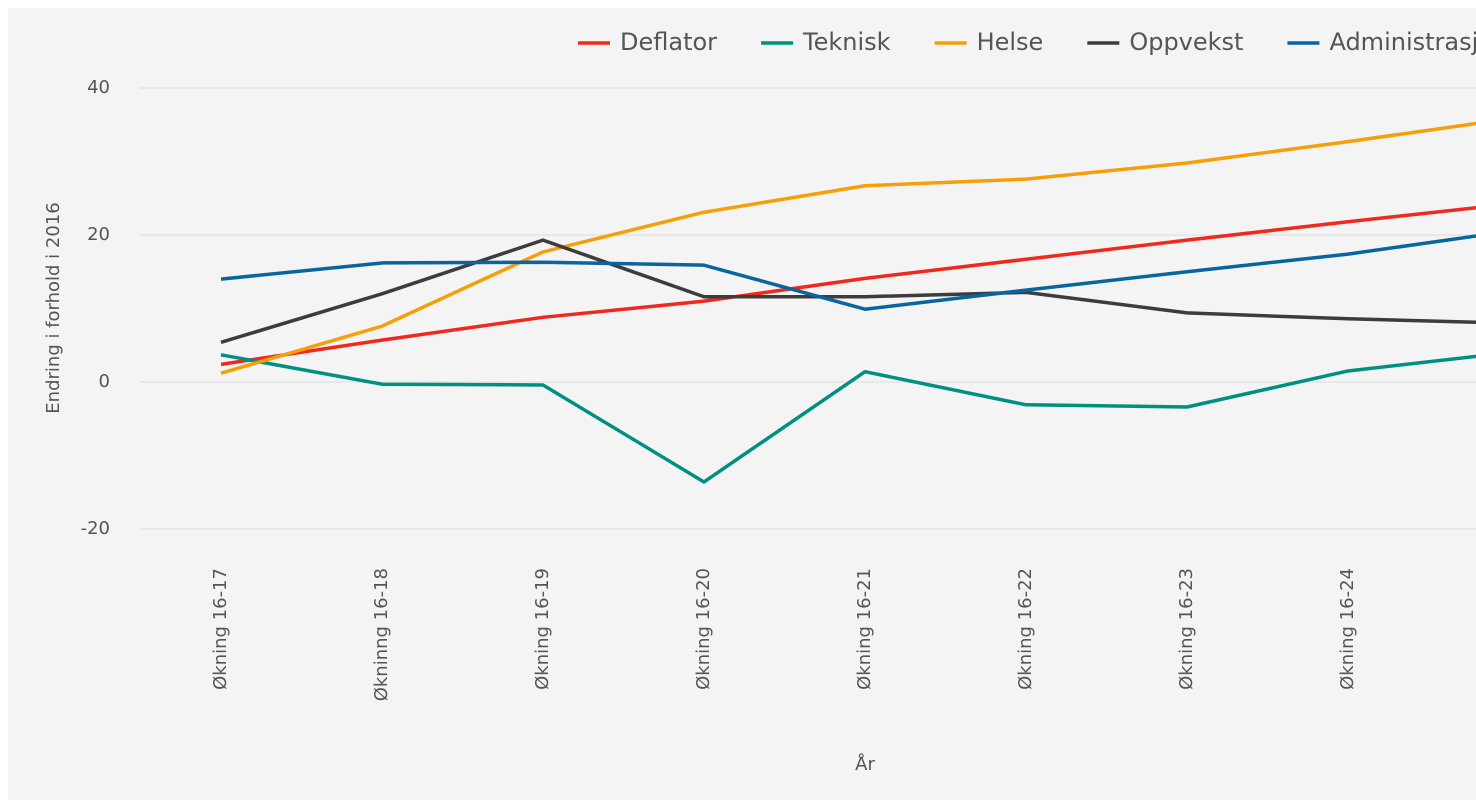 This screenshot has width=1476, height=807. What do you see at coordinates (1186, 629) in the screenshot?
I see `x-tick-label: Økning 16-23` at bounding box center [1186, 629].